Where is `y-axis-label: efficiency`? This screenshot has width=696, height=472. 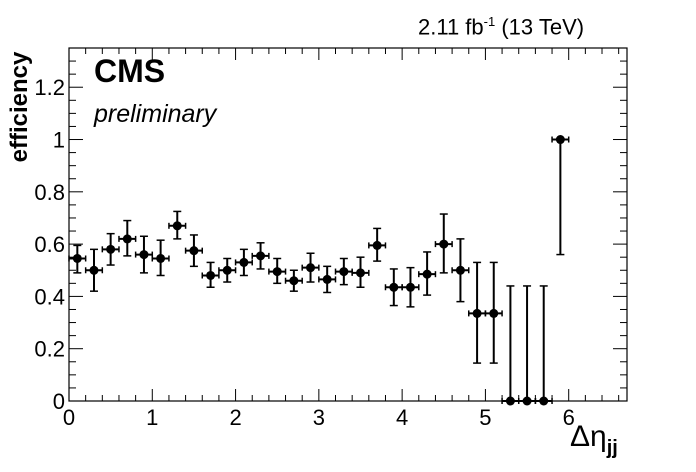 y-axis-label: efficiency is located at coordinates (19, 107).